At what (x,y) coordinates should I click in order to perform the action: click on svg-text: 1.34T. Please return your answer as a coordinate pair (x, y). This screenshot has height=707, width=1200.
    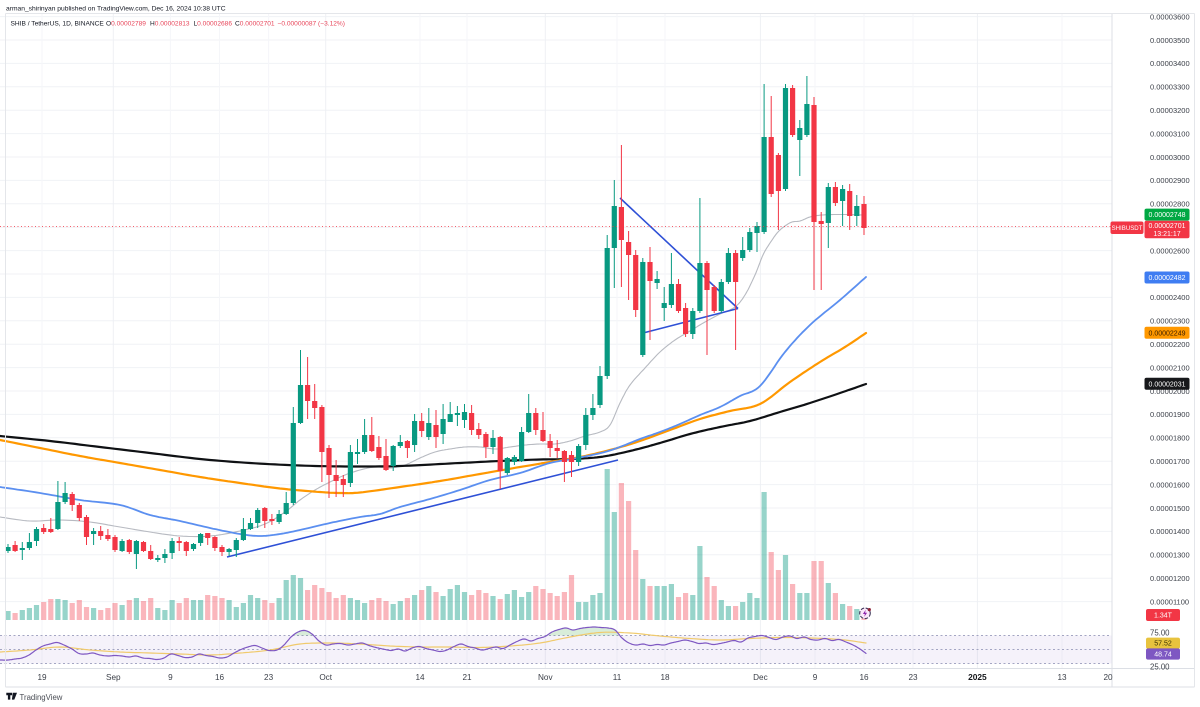
    Looking at the image, I should click on (1163, 616).